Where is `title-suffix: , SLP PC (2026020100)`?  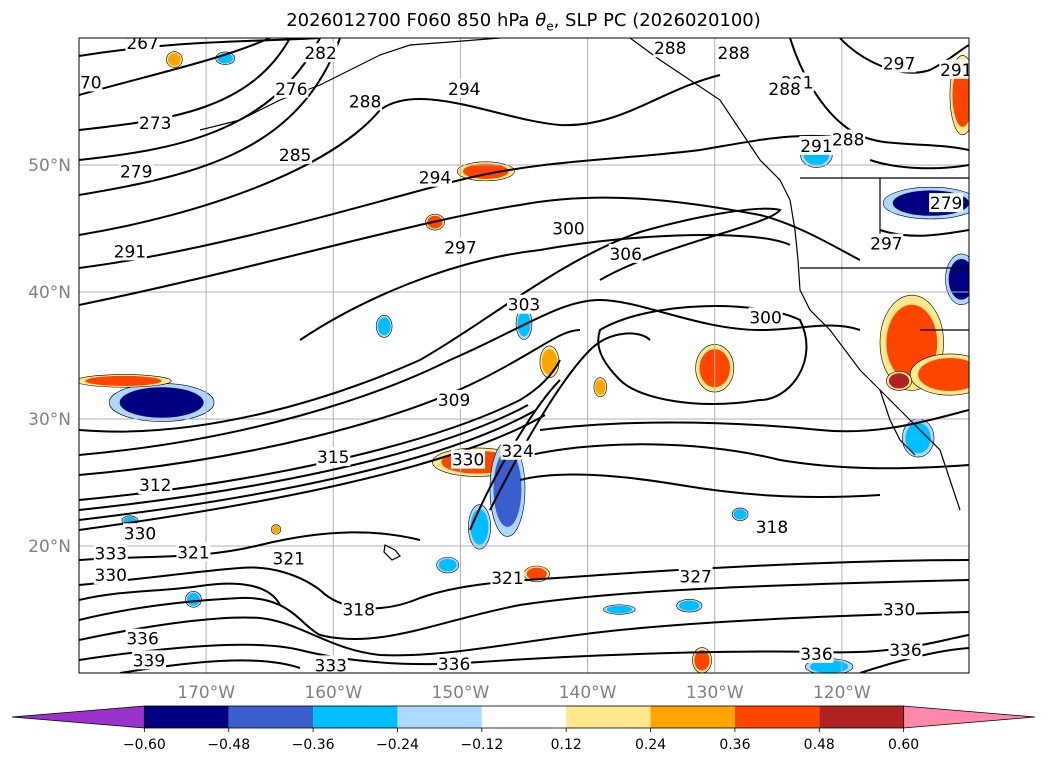
title-suffix: , SLP PC (2026020100) is located at coordinates (657, 20).